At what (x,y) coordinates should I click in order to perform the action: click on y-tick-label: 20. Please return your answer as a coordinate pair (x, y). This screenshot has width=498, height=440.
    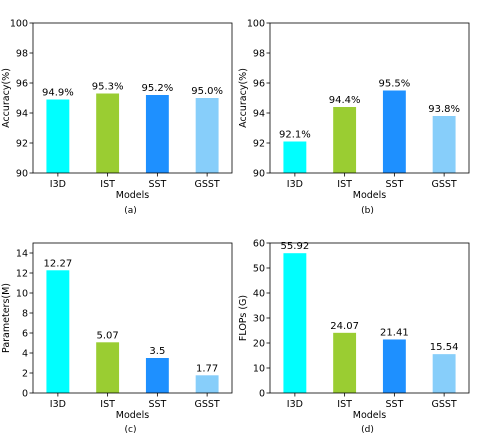
    Looking at the image, I should click on (259, 344).